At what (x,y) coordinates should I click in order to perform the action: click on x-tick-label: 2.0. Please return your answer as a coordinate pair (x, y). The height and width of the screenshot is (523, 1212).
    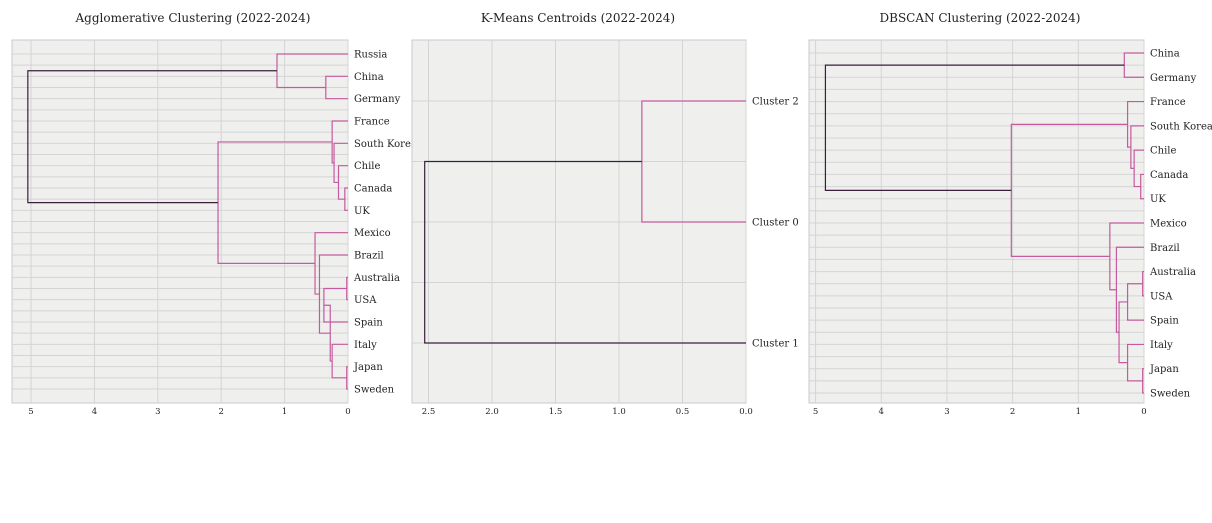
    Looking at the image, I should click on (492, 412).